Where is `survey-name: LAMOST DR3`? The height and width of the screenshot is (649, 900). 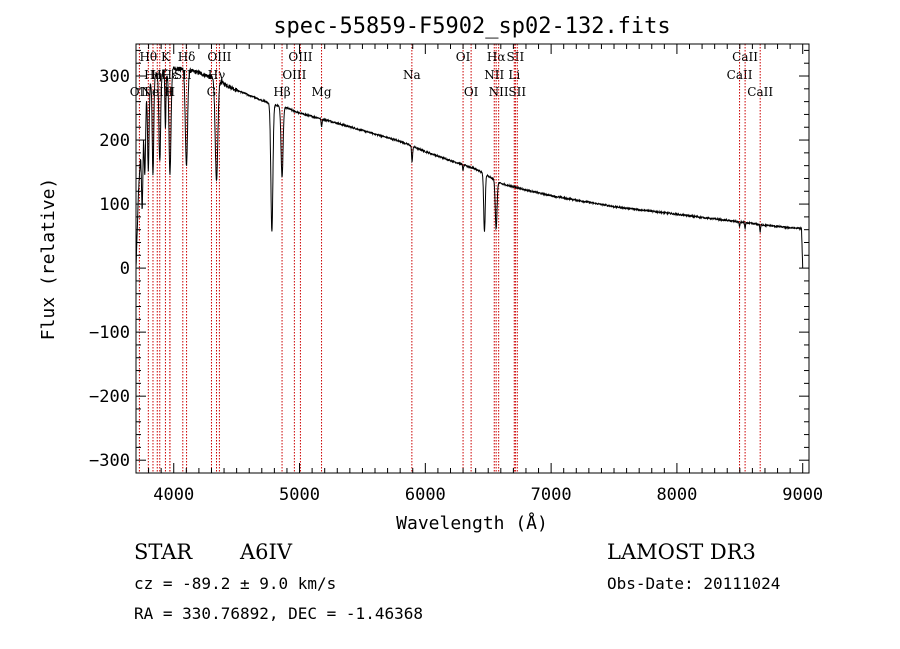
survey-name: LAMOST DR3 is located at coordinates (681, 552).